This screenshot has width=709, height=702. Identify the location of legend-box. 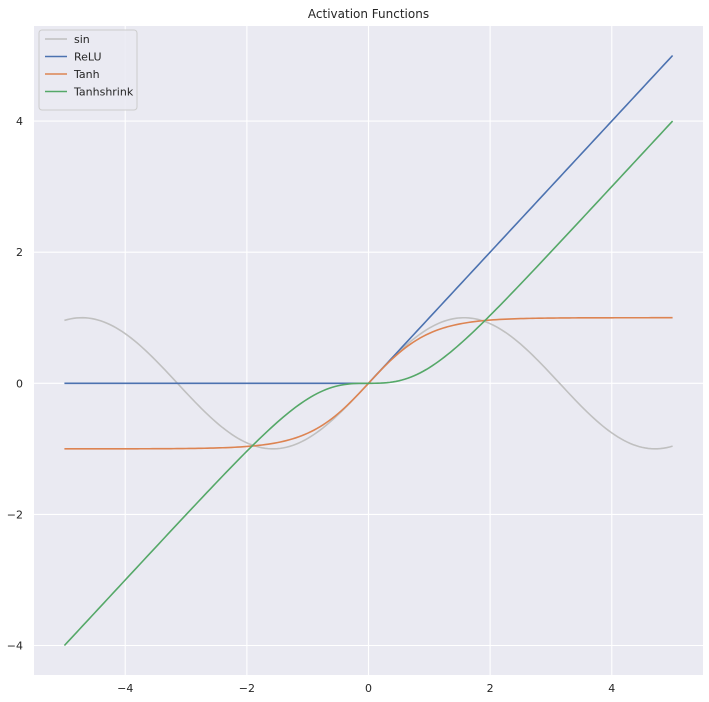
(88, 70).